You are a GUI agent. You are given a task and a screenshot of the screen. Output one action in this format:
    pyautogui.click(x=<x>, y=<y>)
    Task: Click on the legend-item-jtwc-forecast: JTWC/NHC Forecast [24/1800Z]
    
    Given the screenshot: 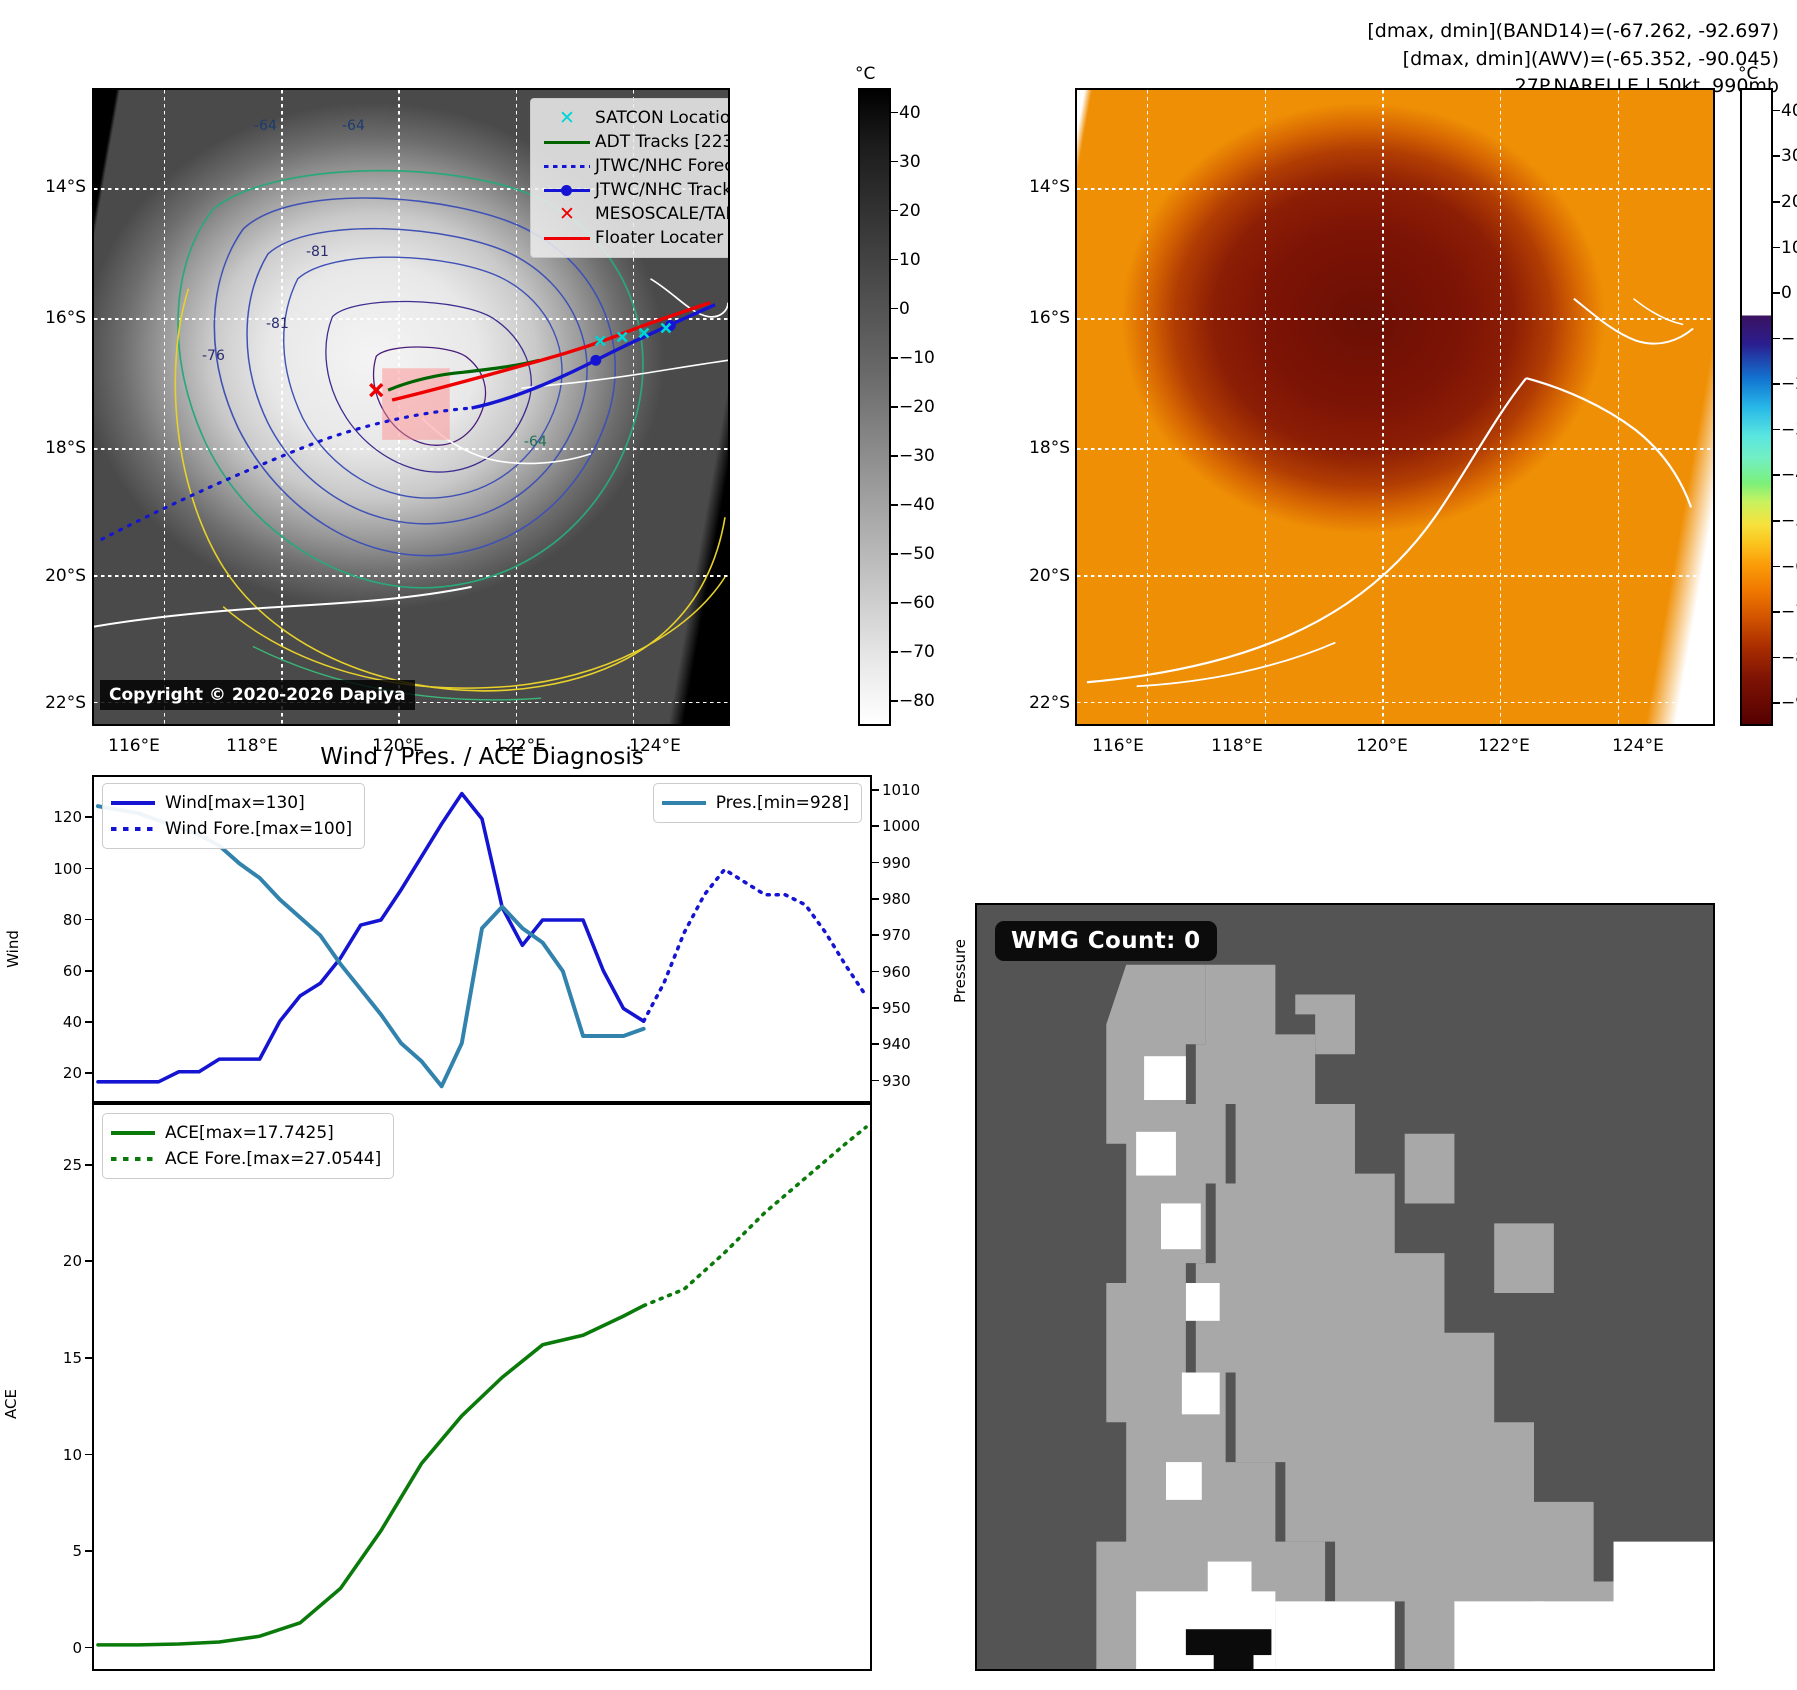 What is the action you would take?
    pyautogui.click(x=633, y=166)
    